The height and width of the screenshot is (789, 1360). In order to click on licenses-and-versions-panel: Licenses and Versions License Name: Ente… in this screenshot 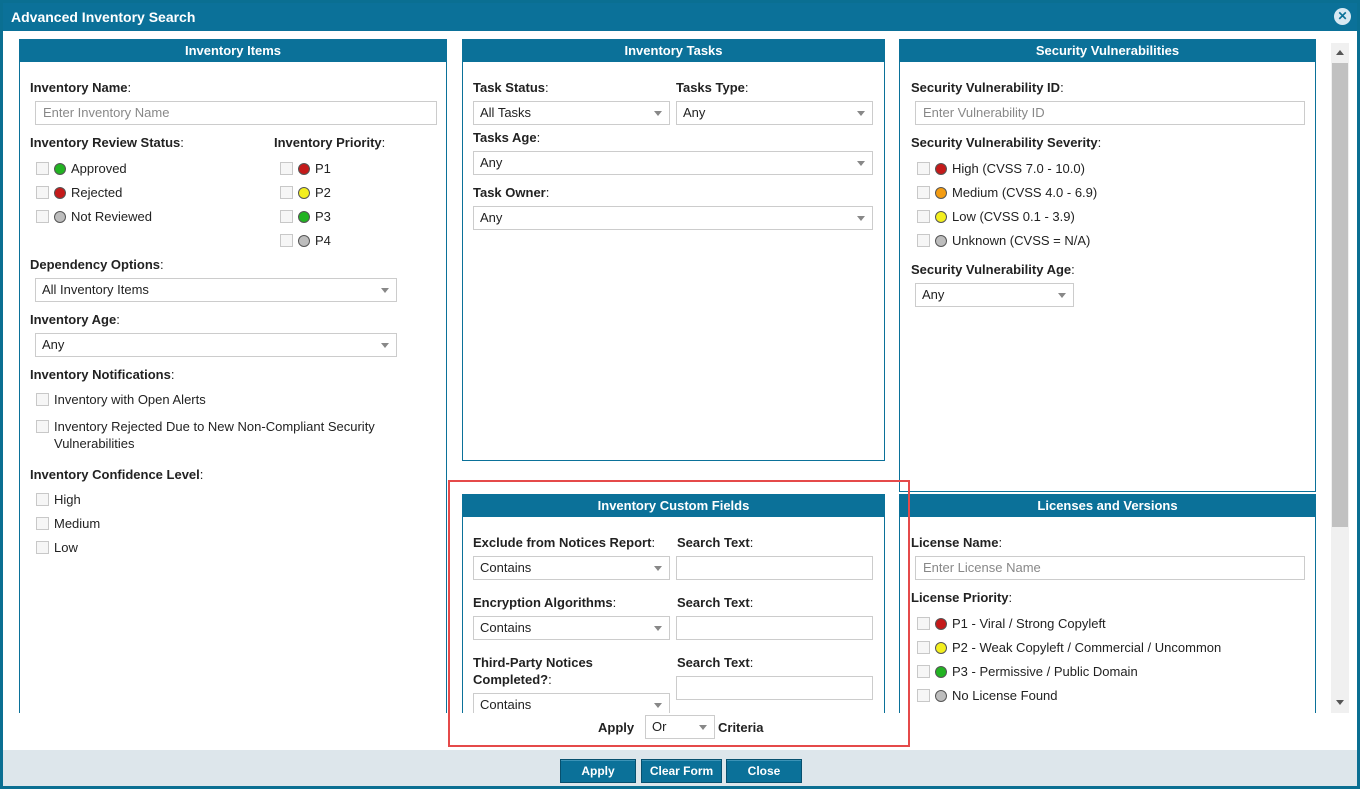, I will do `click(1107, 606)`.